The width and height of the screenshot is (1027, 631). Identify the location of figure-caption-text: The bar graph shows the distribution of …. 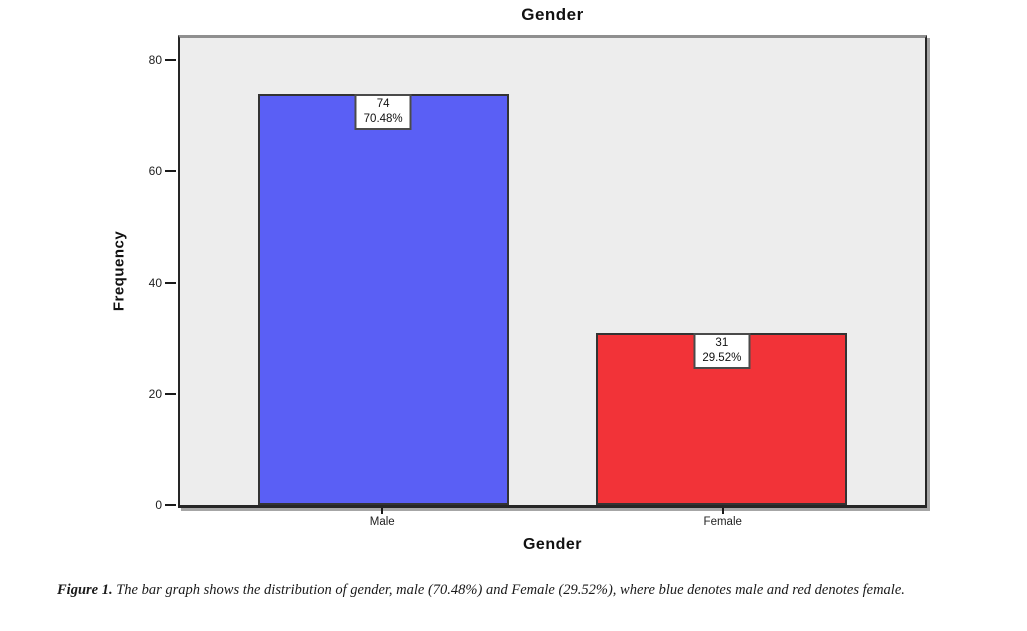
(508, 590).